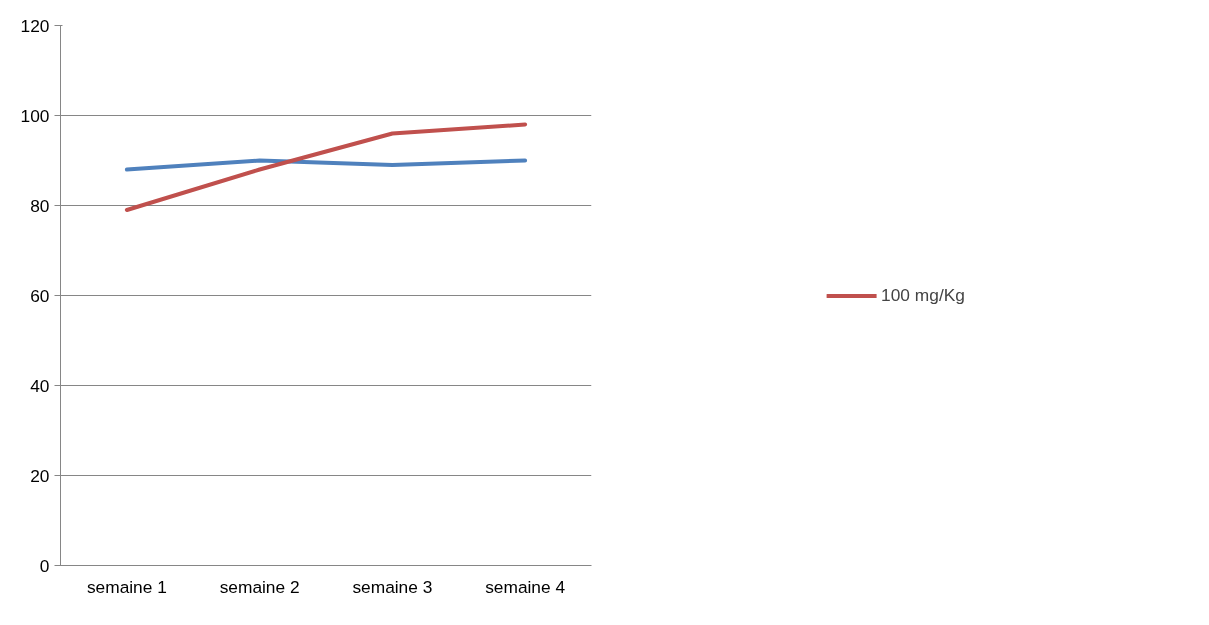 The width and height of the screenshot is (1209, 625). I want to click on line-series, so click(326, 167).